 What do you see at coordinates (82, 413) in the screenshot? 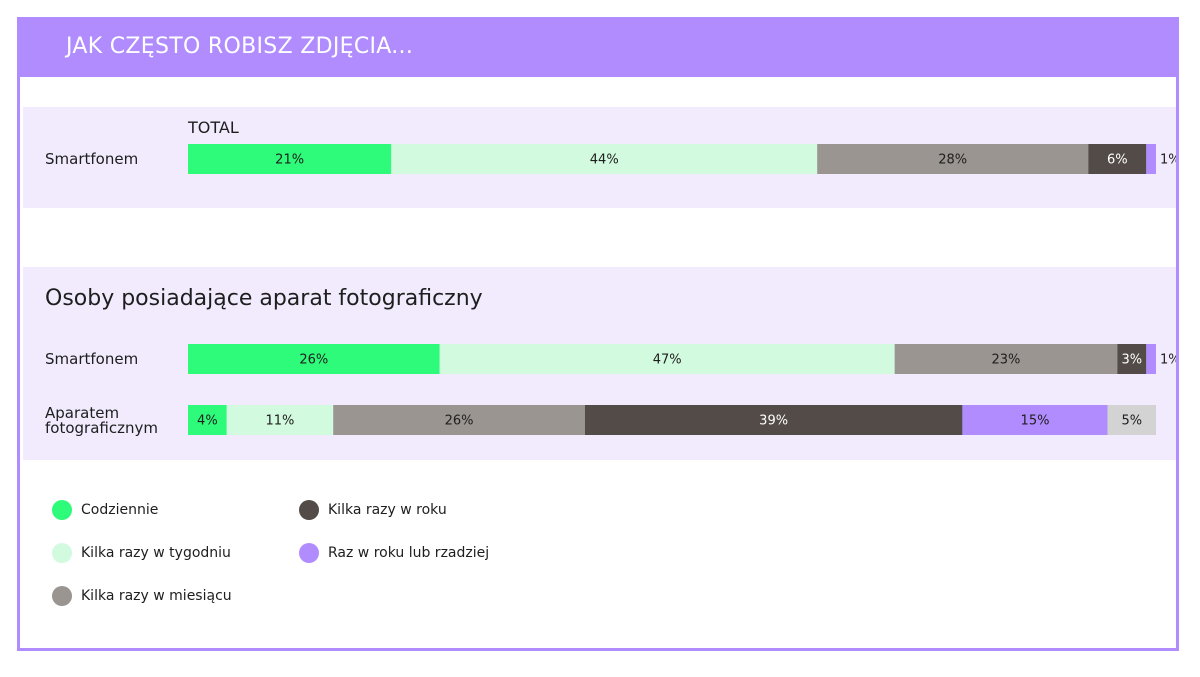
I see `row-label-line: Aparatem` at bounding box center [82, 413].